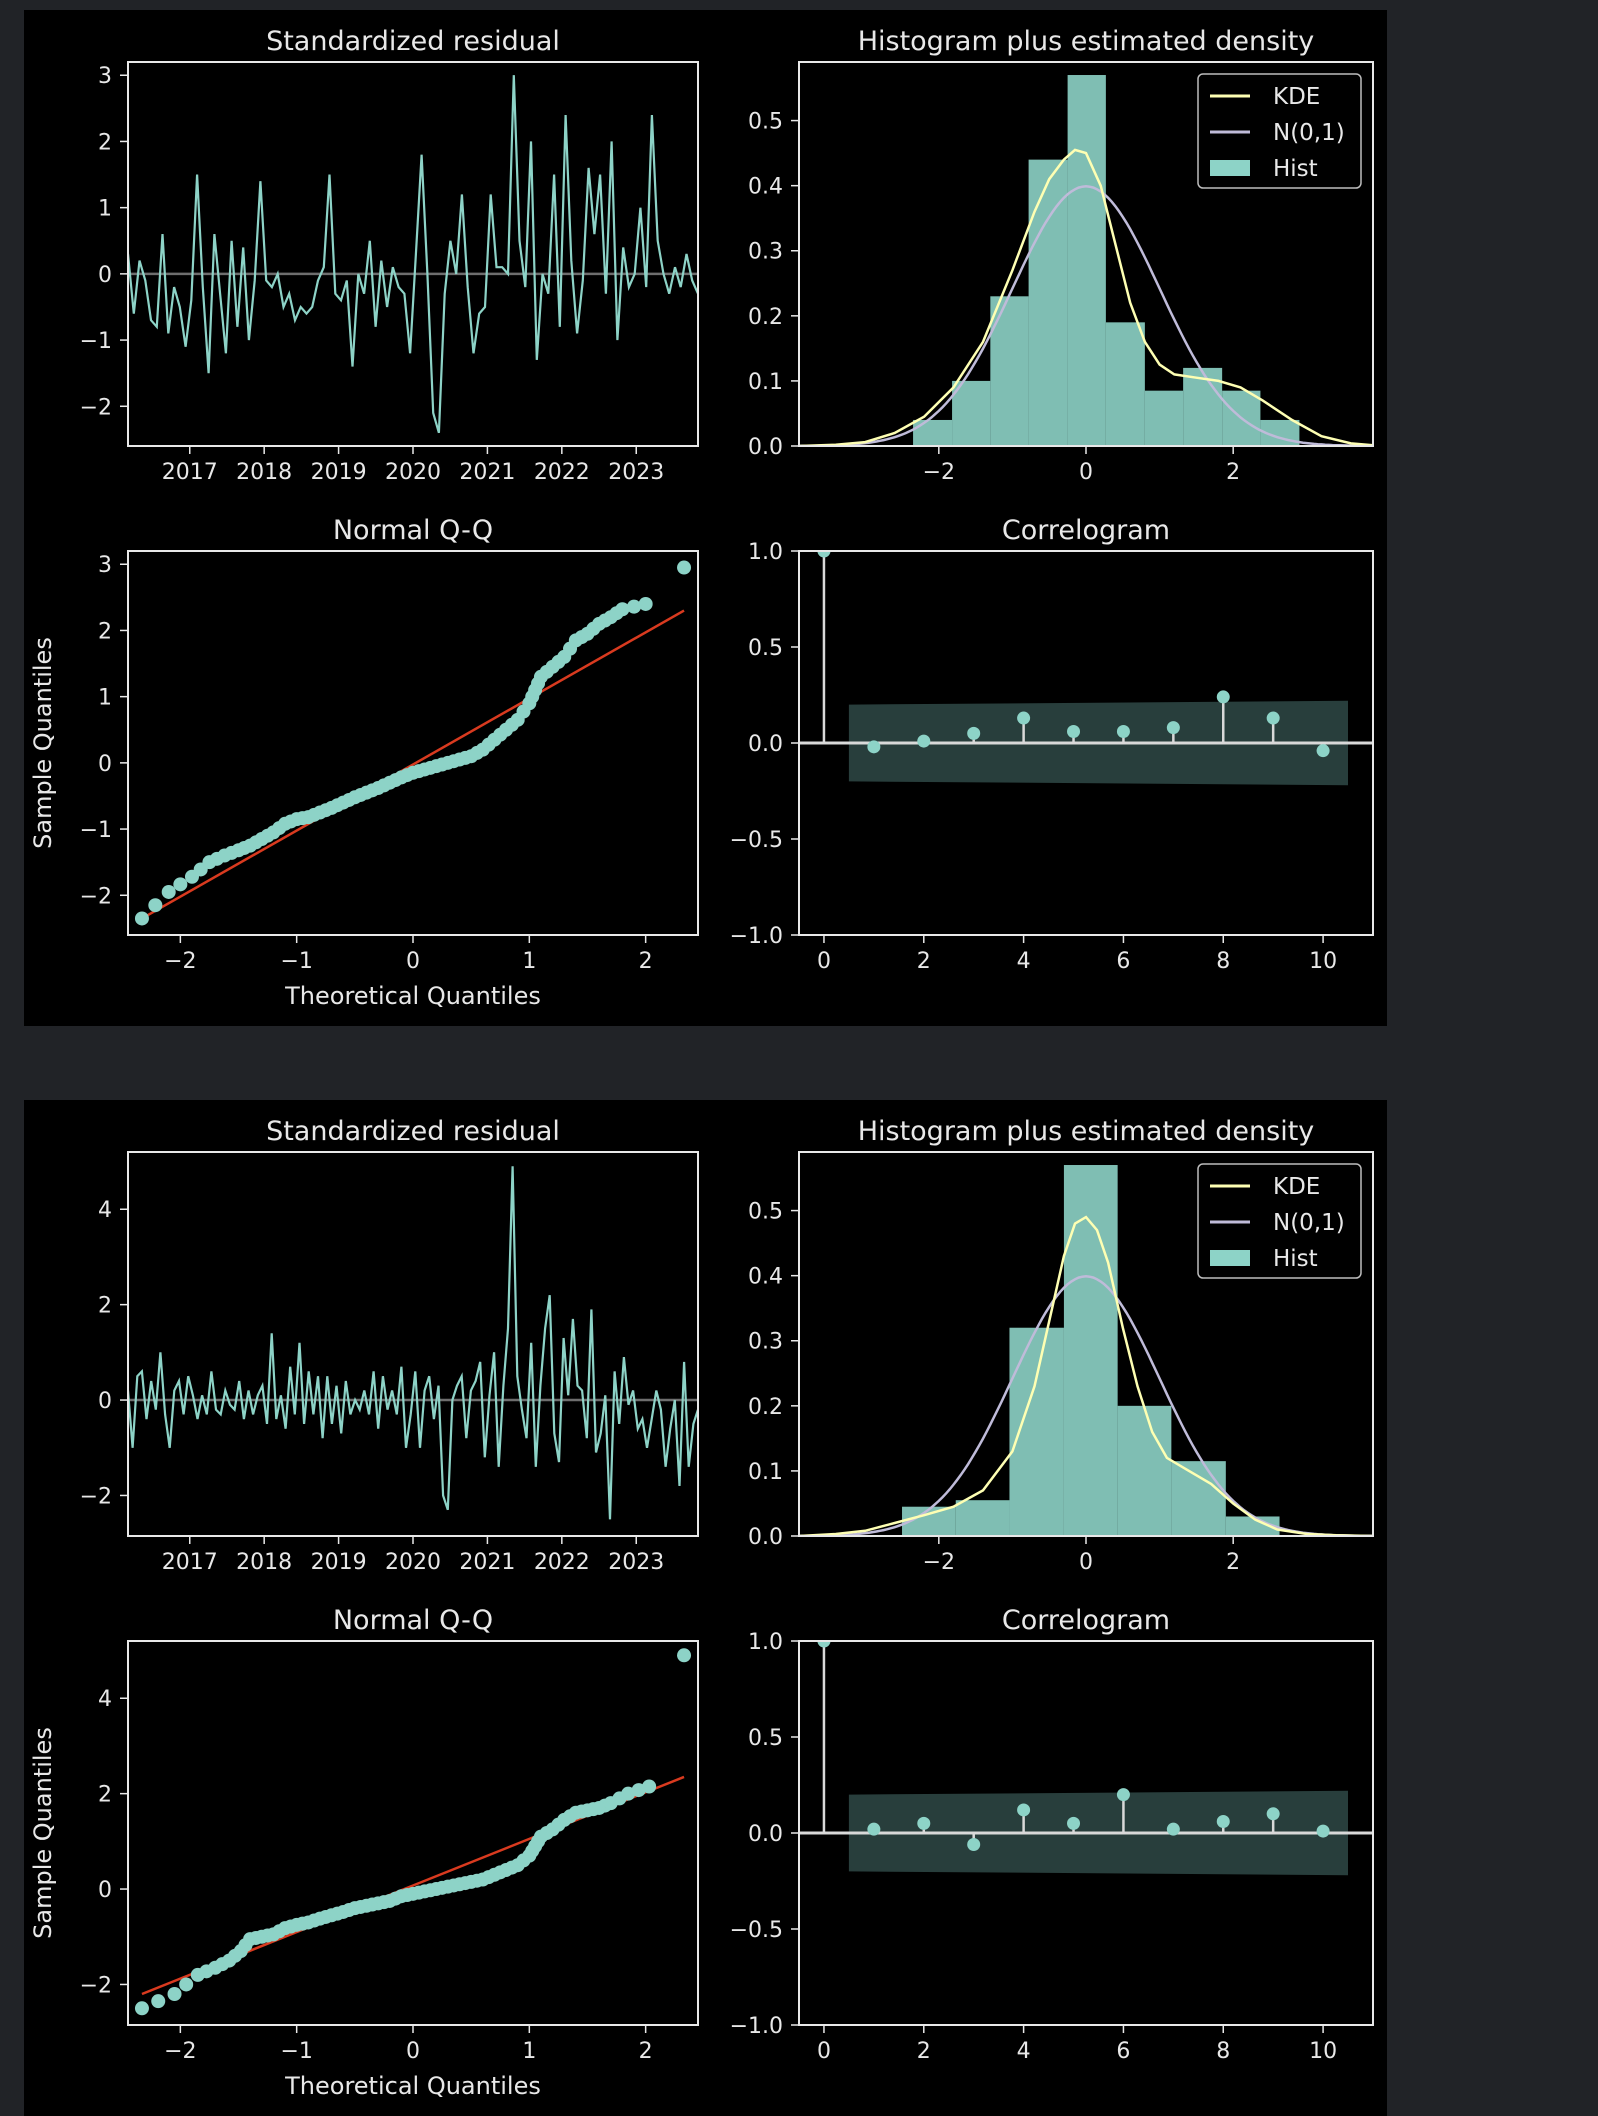 The image size is (1598, 2116). Describe the element at coordinates (96, 896) in the screenshot. I see `qq-ytick-label: −2` at that location.